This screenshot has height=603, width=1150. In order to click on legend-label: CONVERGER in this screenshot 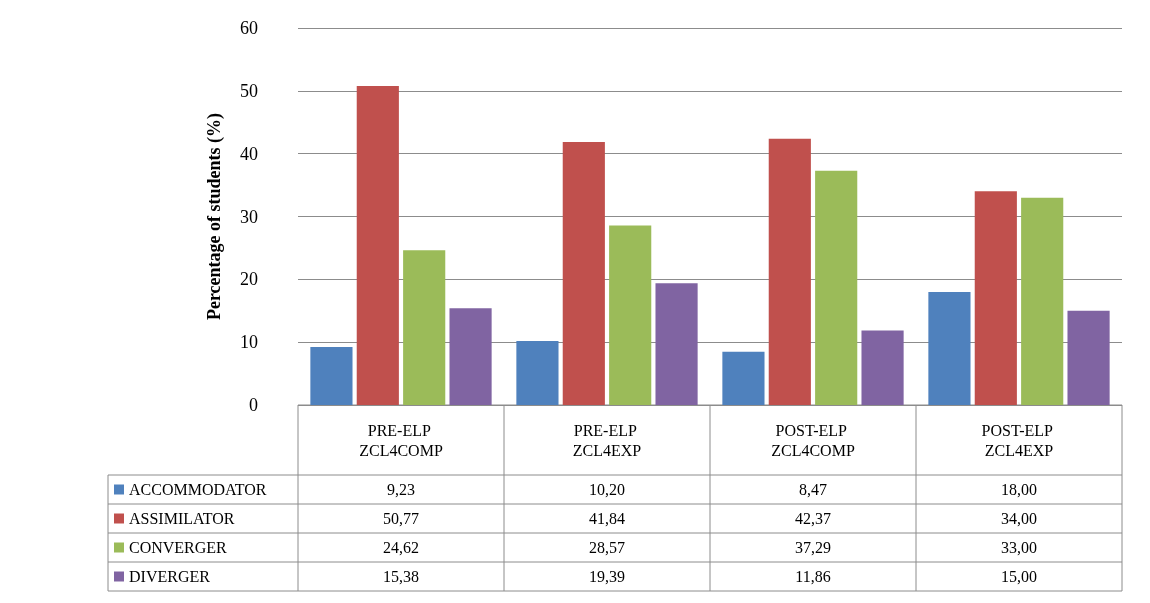, I will do `click(178, 547)`.